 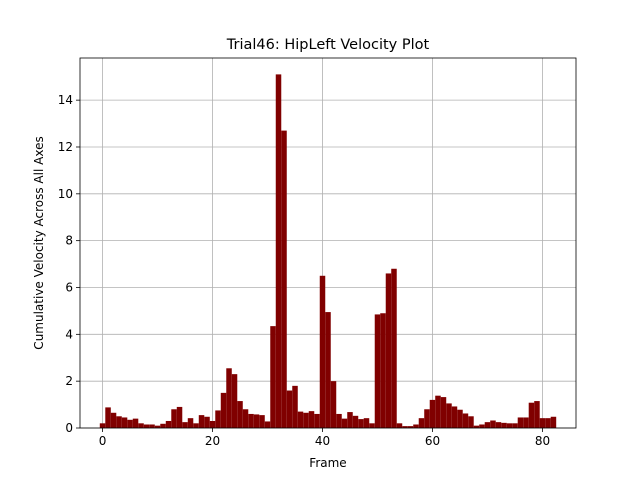 I want to click on x-axis-label: Frame, so click(x=327, y=463).